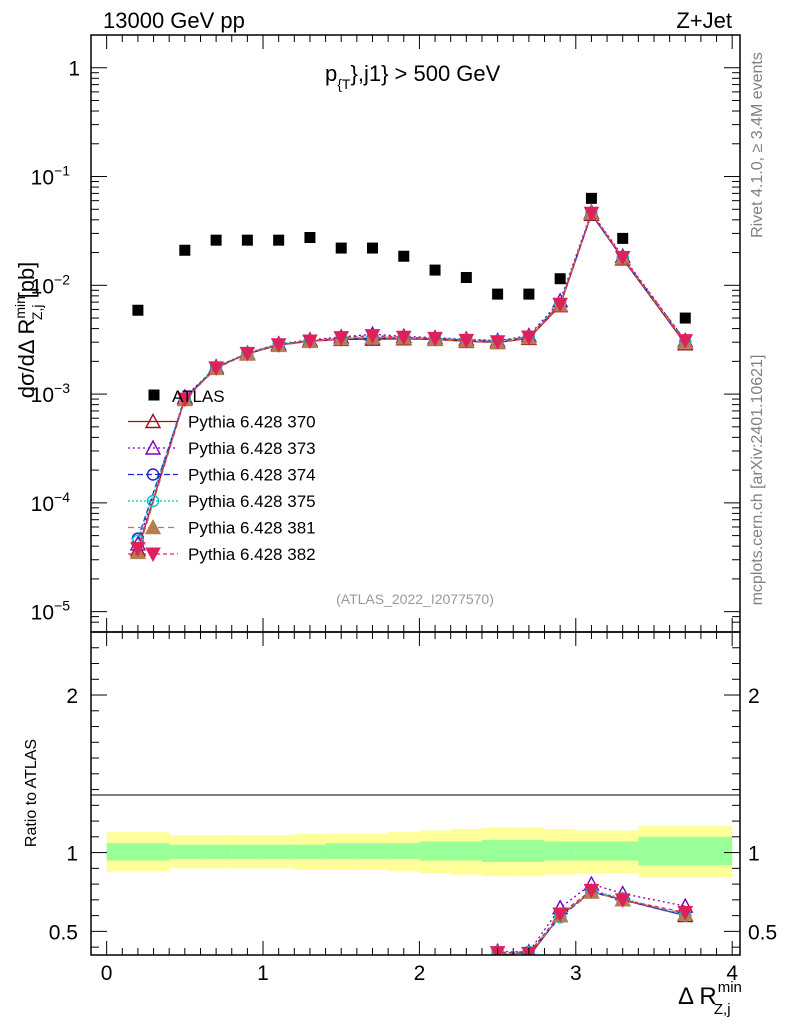  I want to click on x-axis-label-sup: min, so click(730, 987).